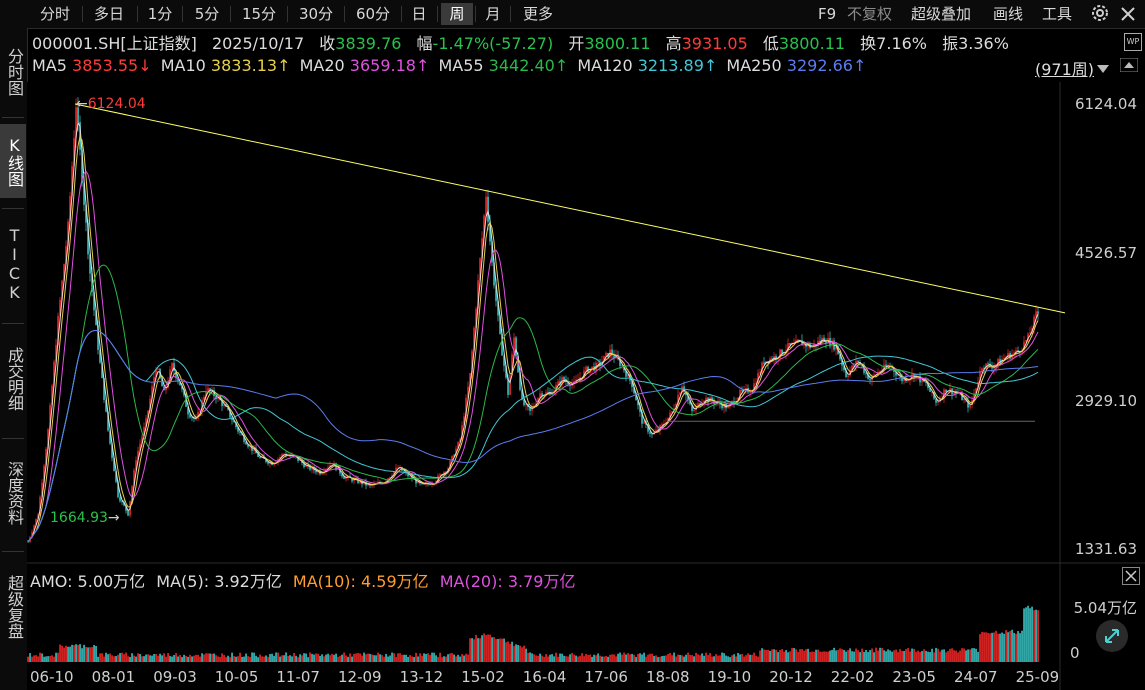  I want to click on sidebar-item-kline: K线图, so click(13, 161).